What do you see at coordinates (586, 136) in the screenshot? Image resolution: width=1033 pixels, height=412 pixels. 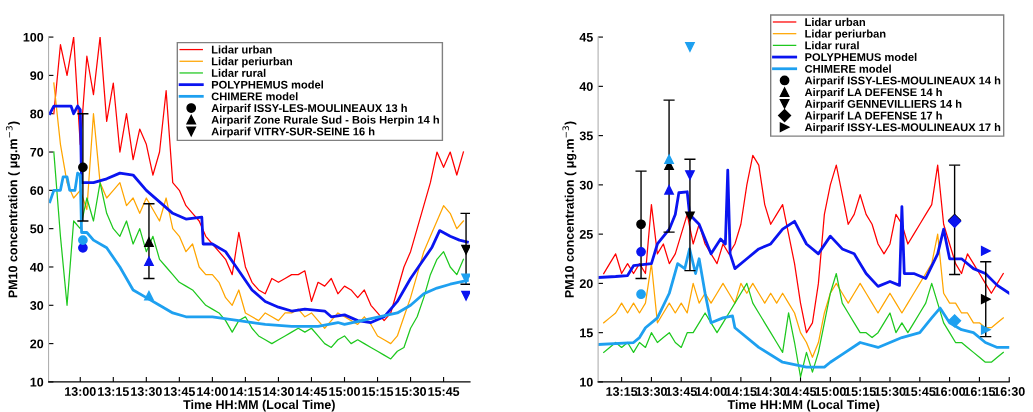 I see `y-tick-label: 35` at bounding box center [586, 136].